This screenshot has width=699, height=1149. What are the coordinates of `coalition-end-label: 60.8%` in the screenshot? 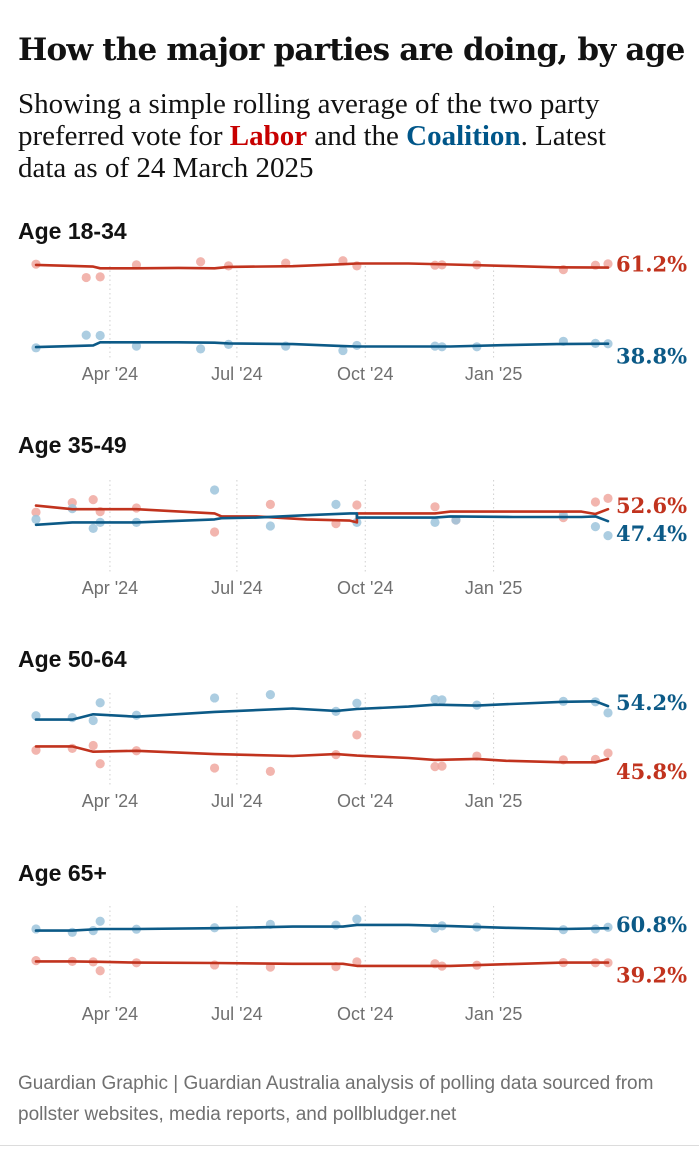 It's located at (651, 924).